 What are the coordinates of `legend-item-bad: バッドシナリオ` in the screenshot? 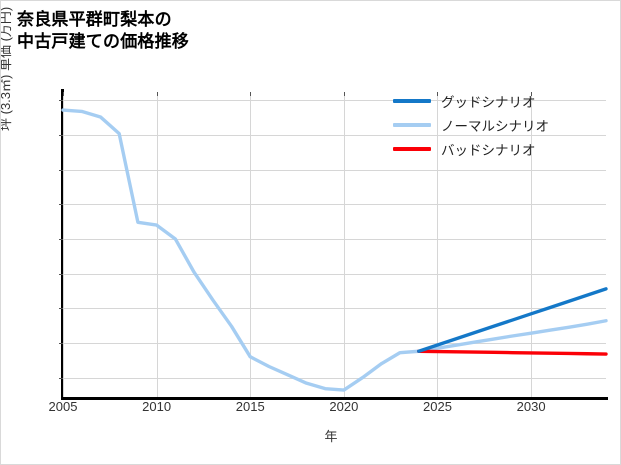 It's located at (499, 149).